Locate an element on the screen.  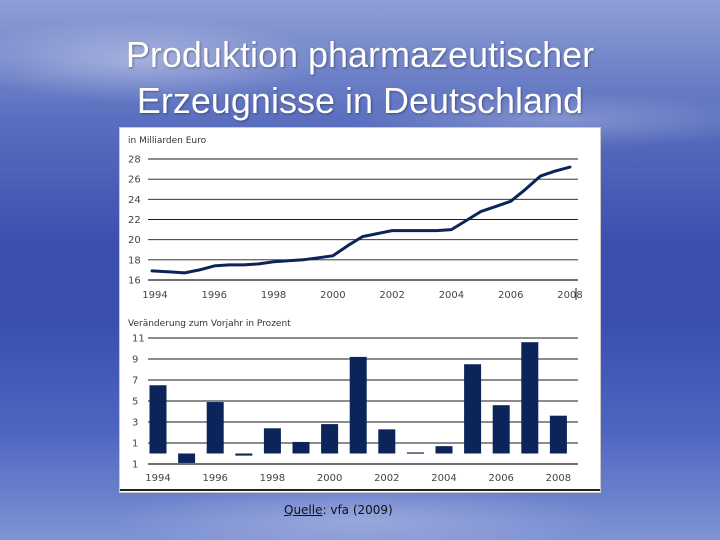
line-chart-ytick: 24 is located at coordinates (134, 200).